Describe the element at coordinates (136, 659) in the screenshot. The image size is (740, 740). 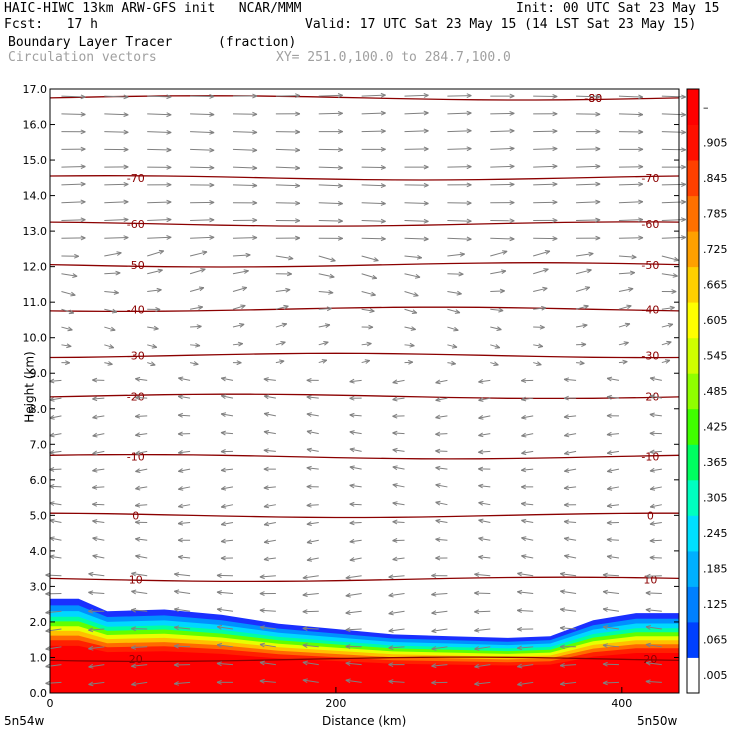
I see `contour-label: 20` at that location.